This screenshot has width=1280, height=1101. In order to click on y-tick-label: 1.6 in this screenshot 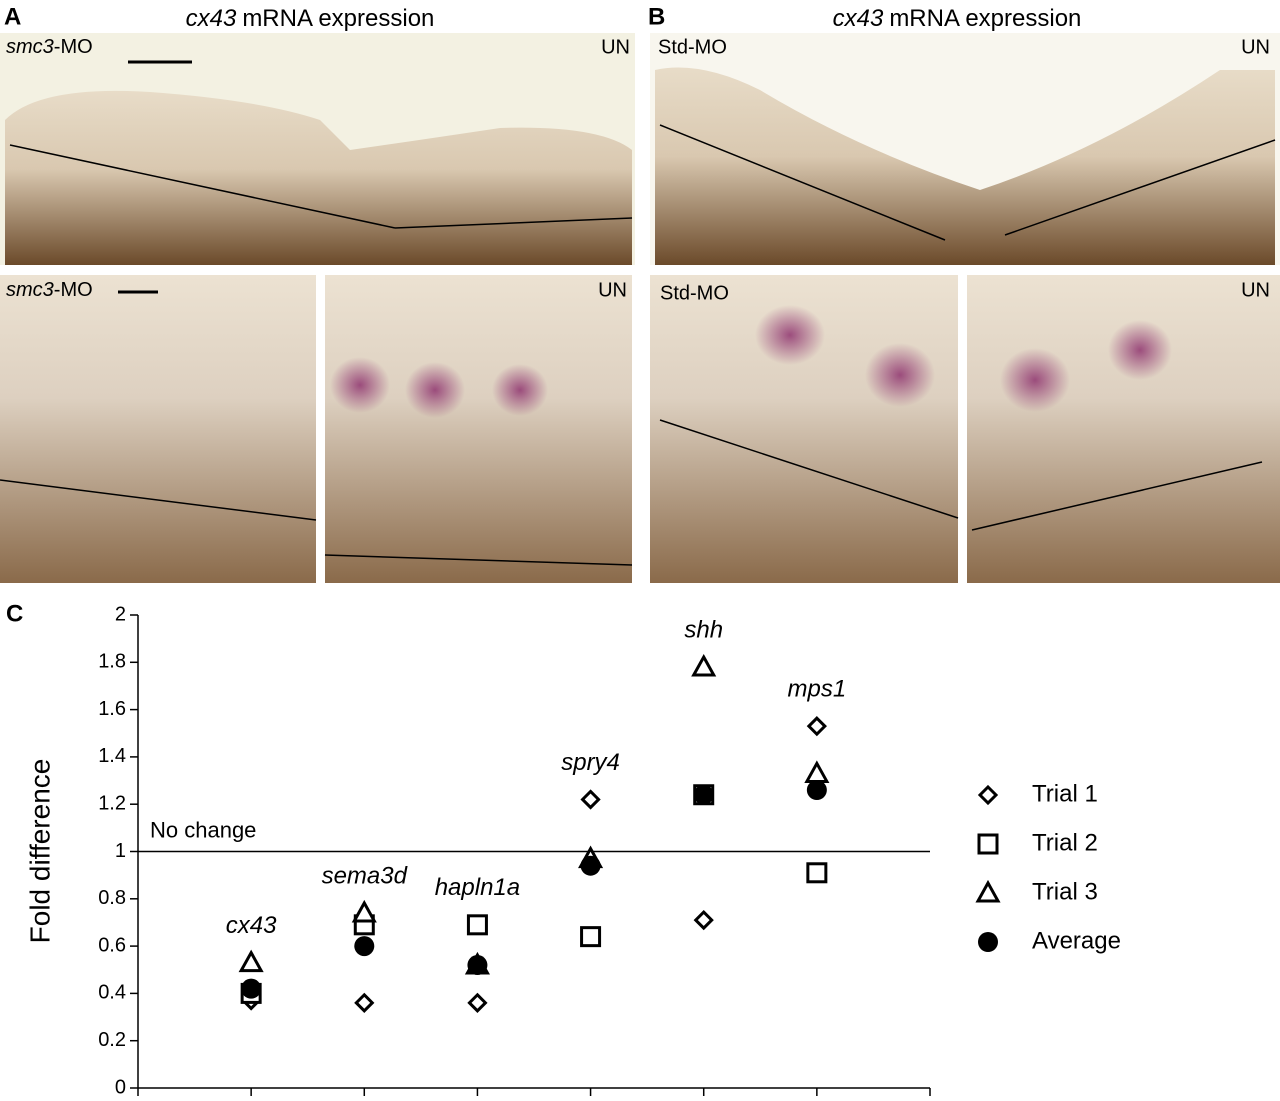, I will do `click(112, 709)`.